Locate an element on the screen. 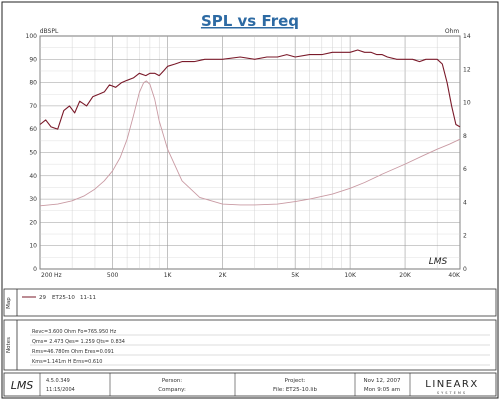  y-tick-left-label: 50 is located at coordinates (33, 153).